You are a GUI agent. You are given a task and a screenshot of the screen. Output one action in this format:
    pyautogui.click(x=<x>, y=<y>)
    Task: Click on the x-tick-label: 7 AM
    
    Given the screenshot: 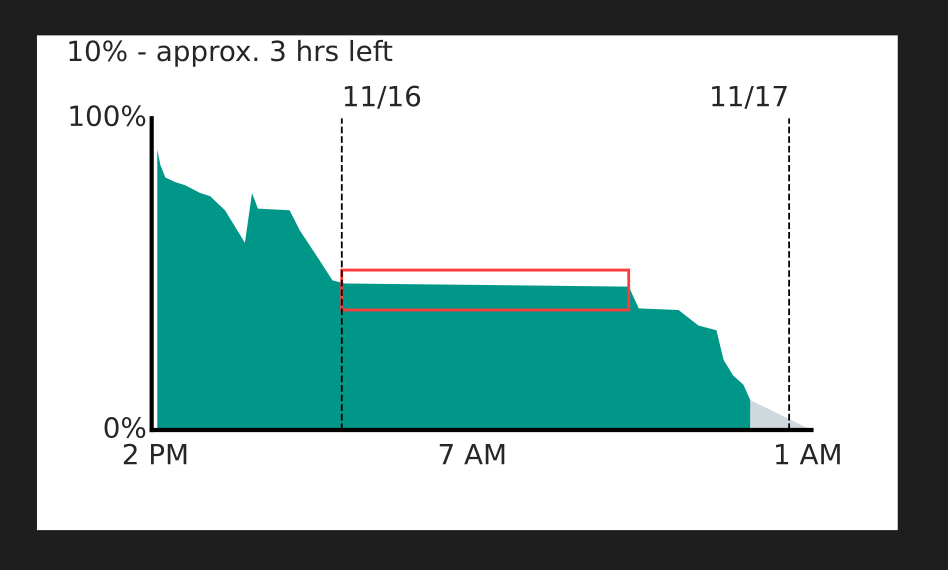 What is the action you would take?
    pyautogui.click(x=472, y=454)
    